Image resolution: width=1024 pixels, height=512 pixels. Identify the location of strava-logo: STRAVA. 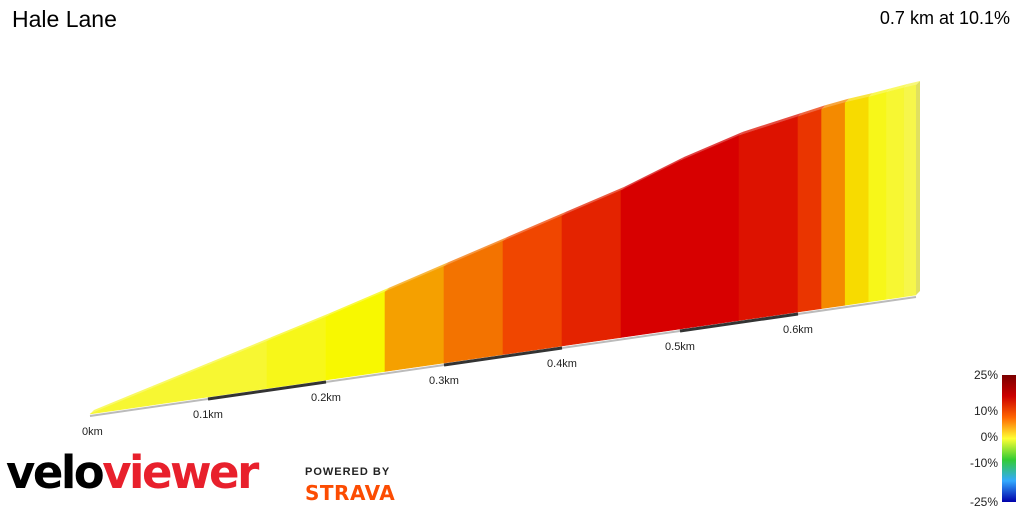
(350, 493).